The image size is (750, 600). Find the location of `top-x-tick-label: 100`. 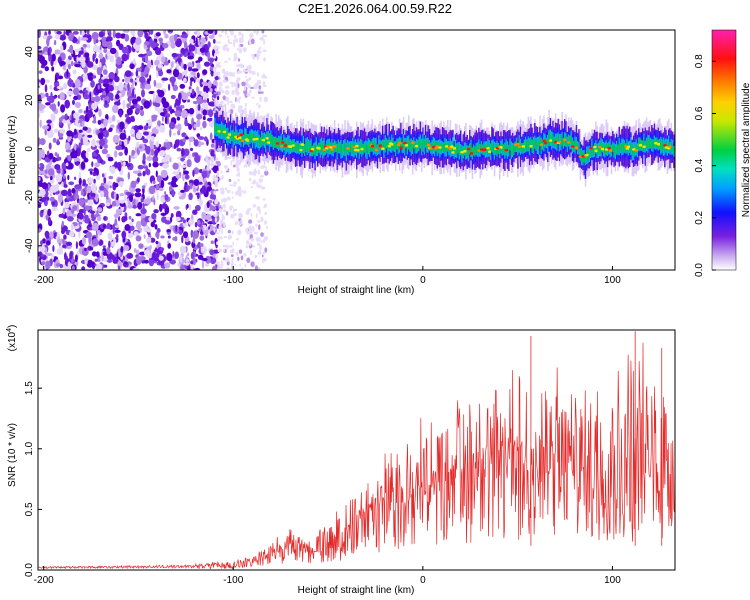

top-x-tick-label: 100 is located at coordinates (612, 280).